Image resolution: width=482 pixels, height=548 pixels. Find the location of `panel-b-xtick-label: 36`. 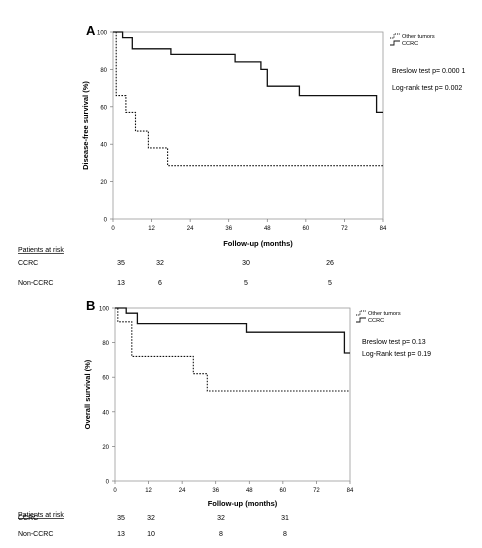

panel-b-xtick-label: 36 is located at coordinates (215, 491).